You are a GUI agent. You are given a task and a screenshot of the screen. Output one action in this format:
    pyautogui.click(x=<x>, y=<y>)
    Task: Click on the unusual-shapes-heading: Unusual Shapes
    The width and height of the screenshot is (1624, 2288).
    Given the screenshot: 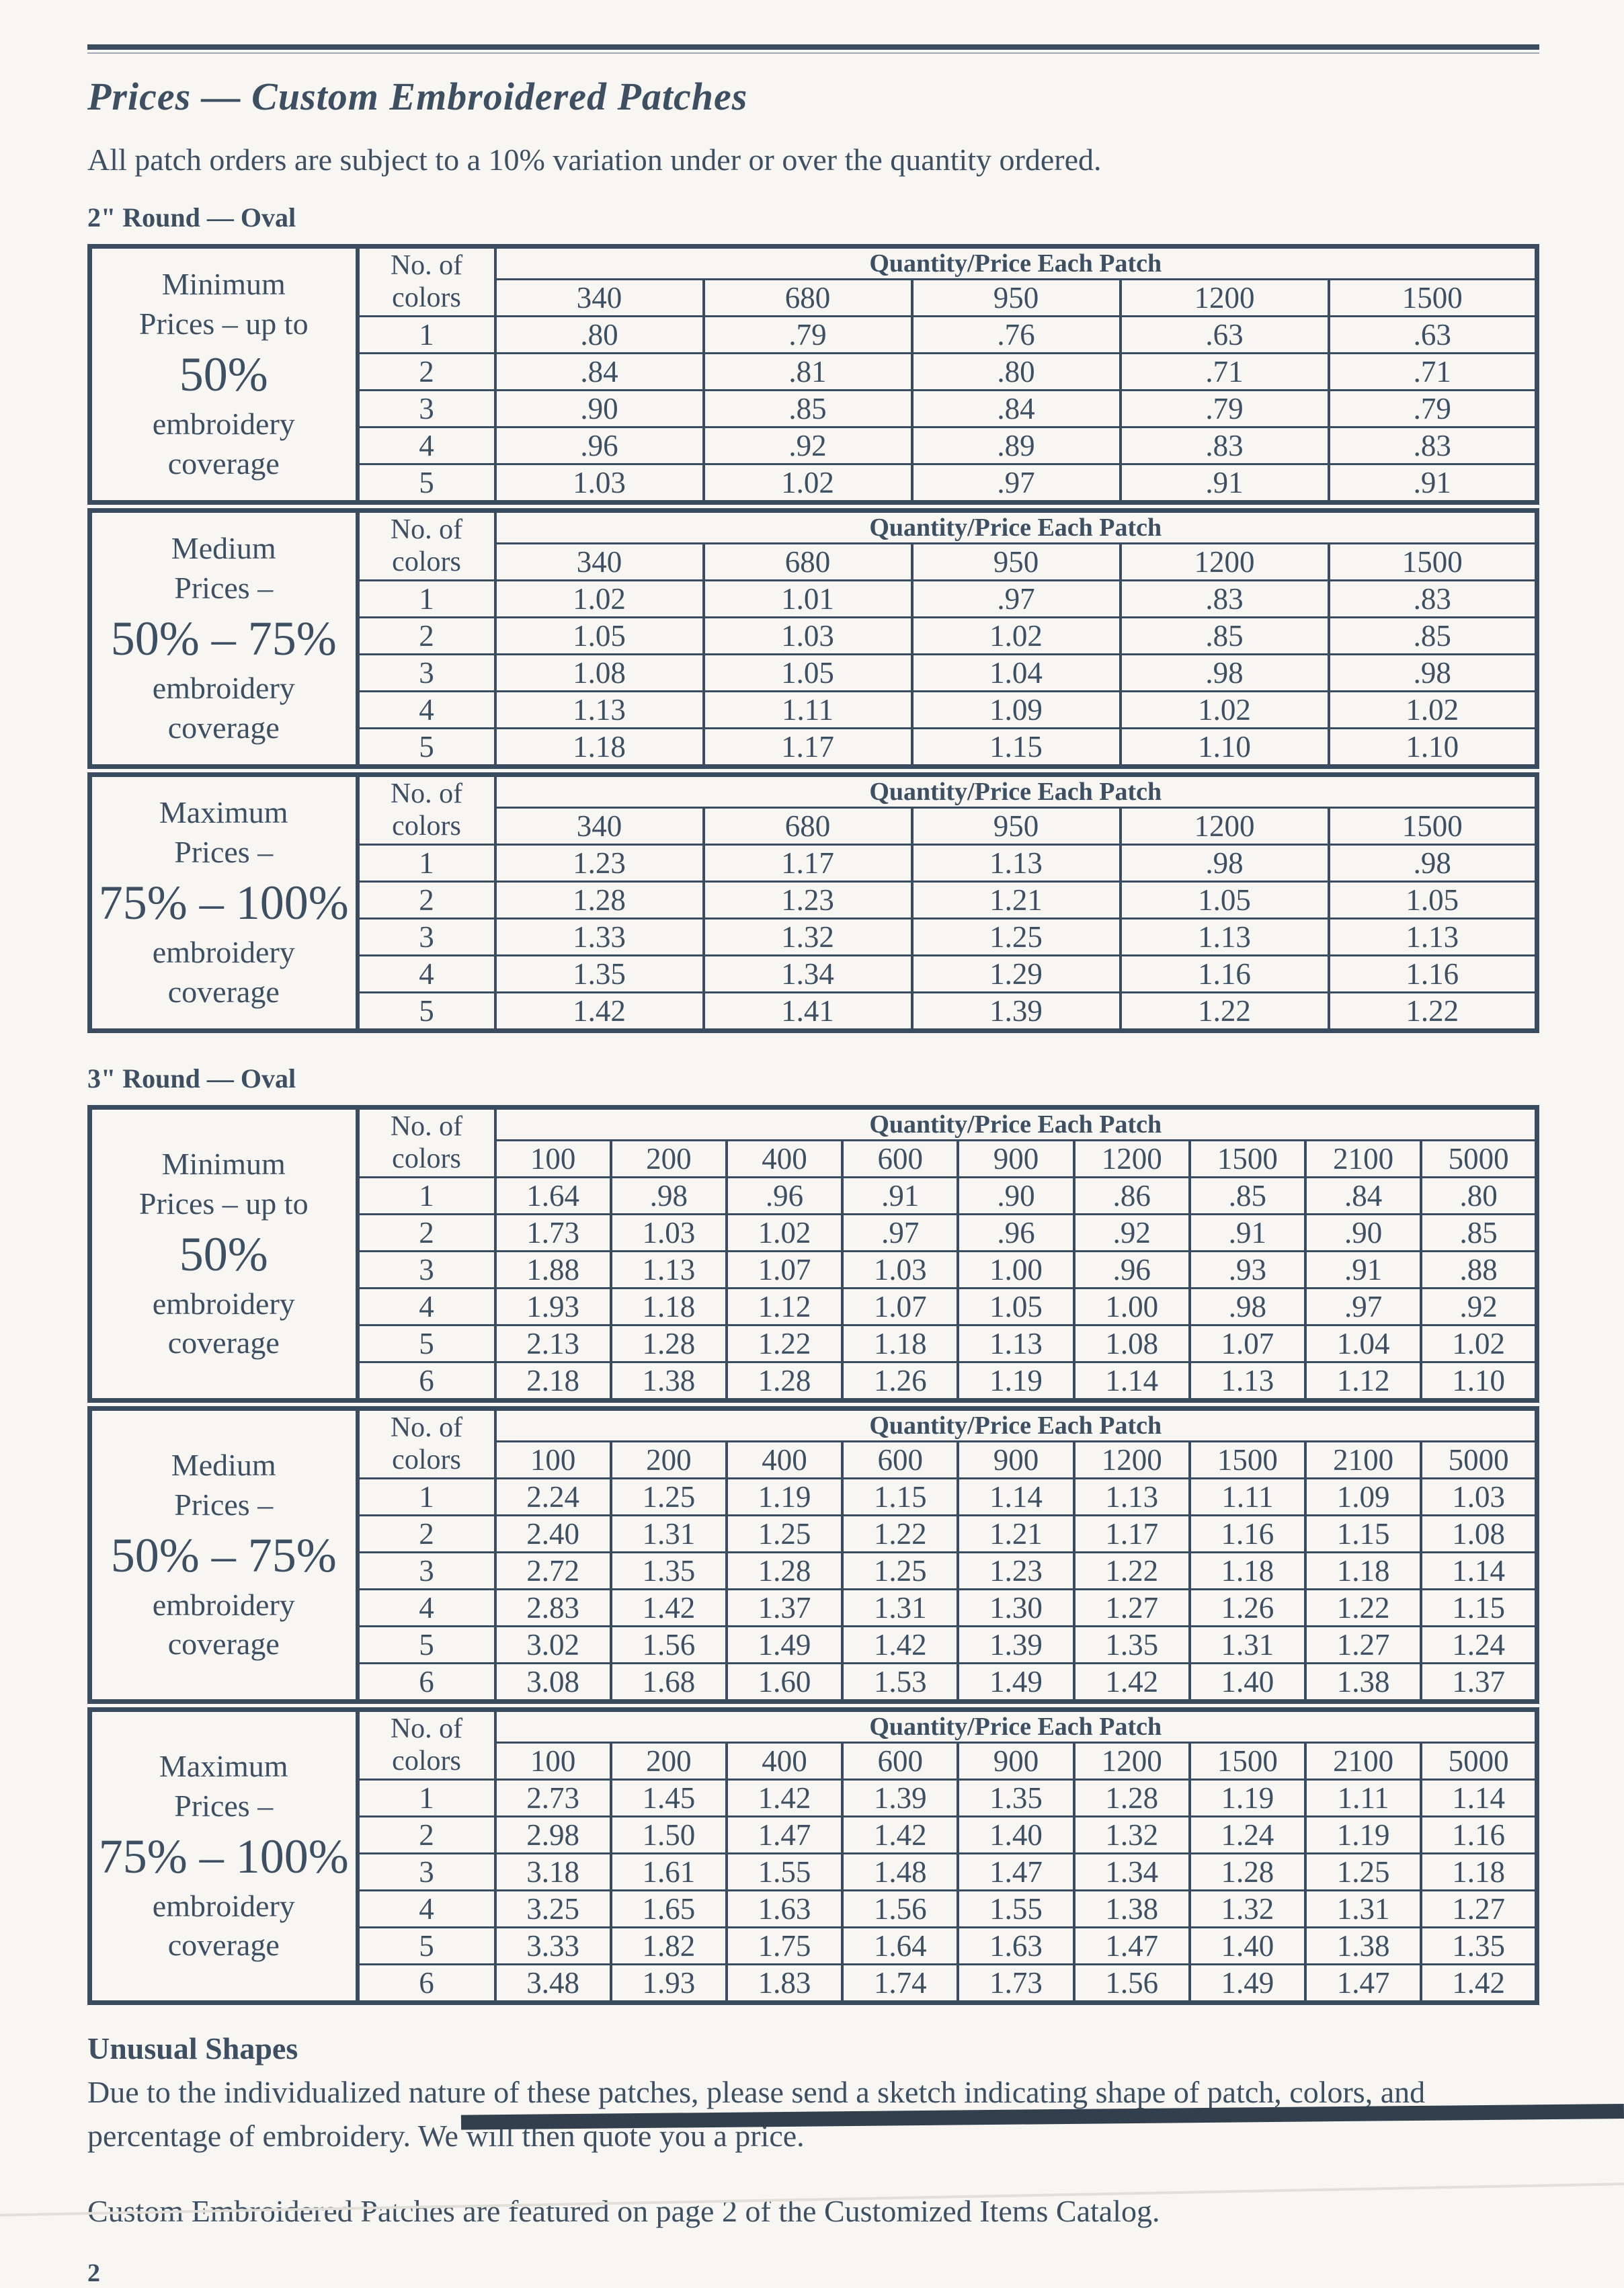 What is the action you would take?
    pyautogui.click(x=192, y=2048)
    